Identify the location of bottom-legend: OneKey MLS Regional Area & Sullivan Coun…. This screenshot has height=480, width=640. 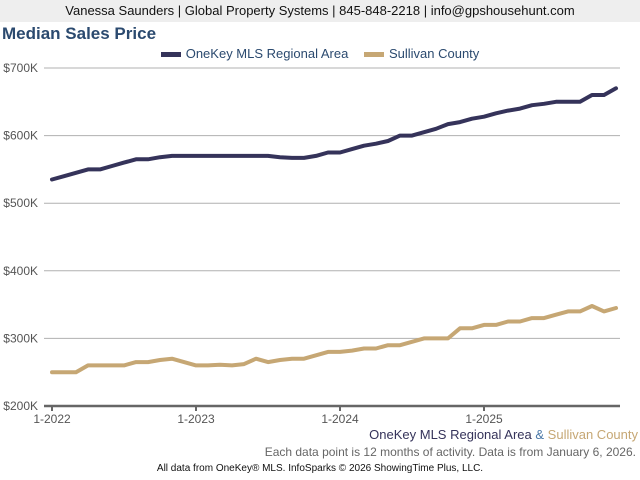
(503, 434).